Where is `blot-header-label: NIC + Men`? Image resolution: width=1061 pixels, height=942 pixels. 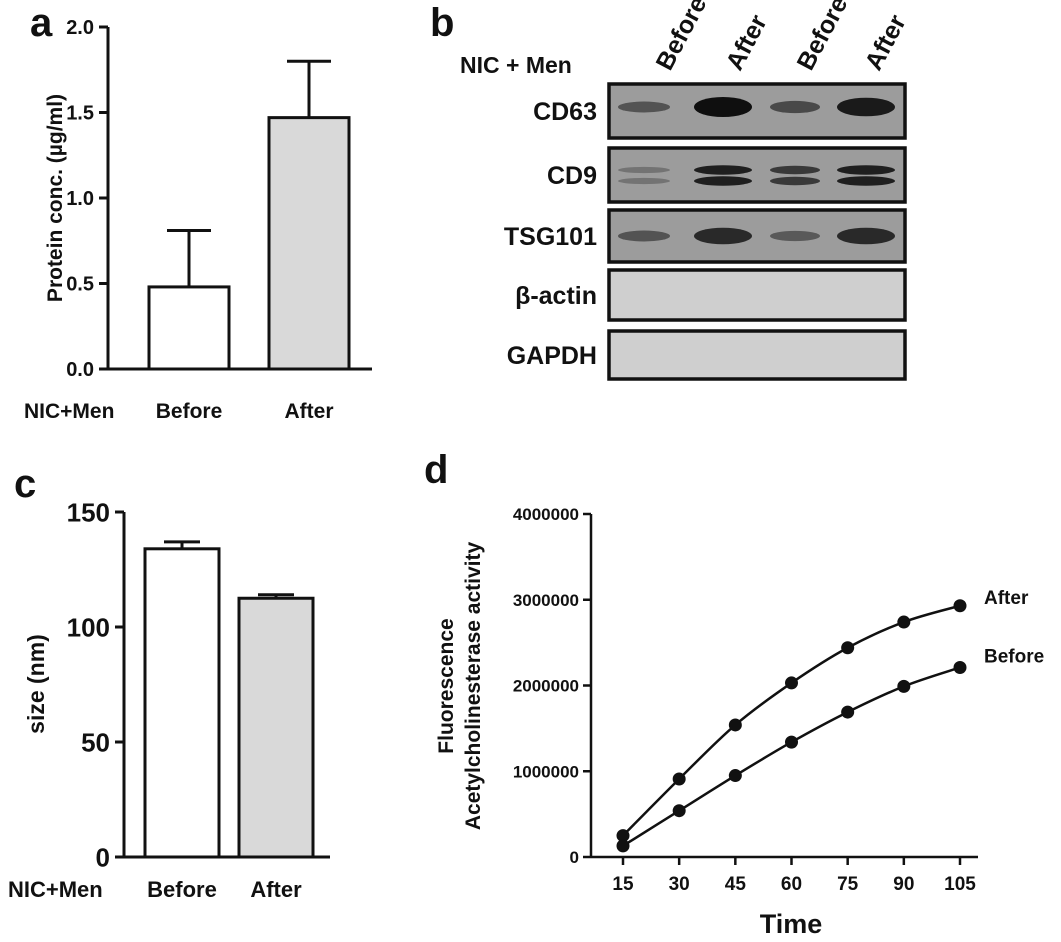 blot-header-label: NIC + Men is located at coordinates (516, 65).